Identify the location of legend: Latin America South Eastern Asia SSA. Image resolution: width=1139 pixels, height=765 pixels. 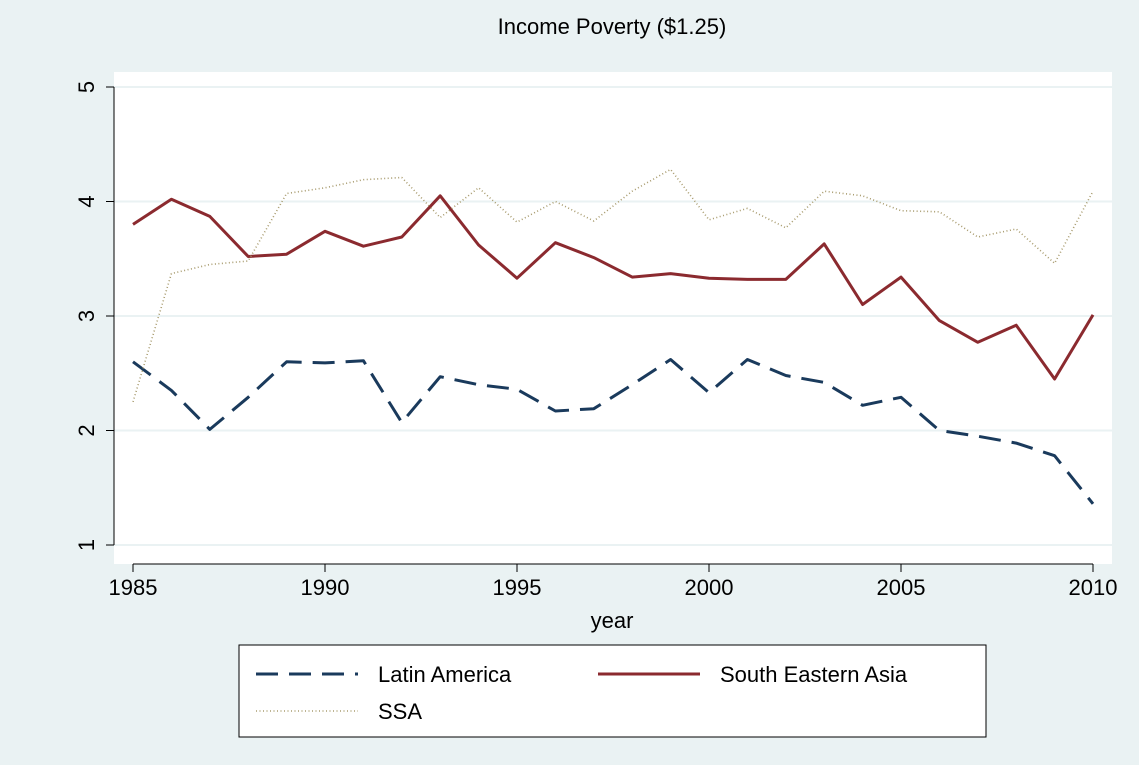
(612, 691).